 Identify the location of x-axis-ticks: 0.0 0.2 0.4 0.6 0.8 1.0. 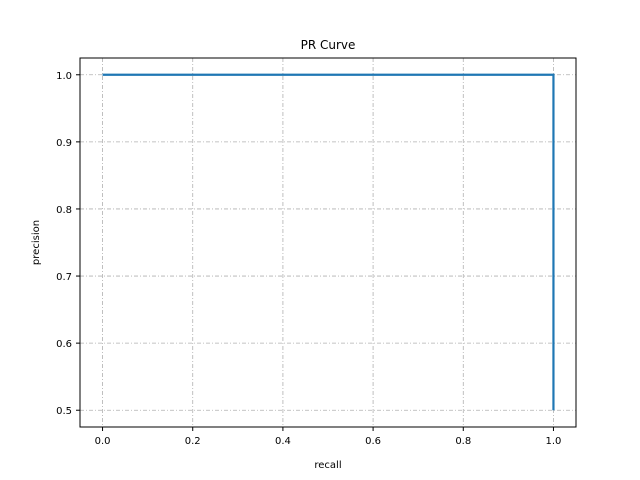
(328, 437).